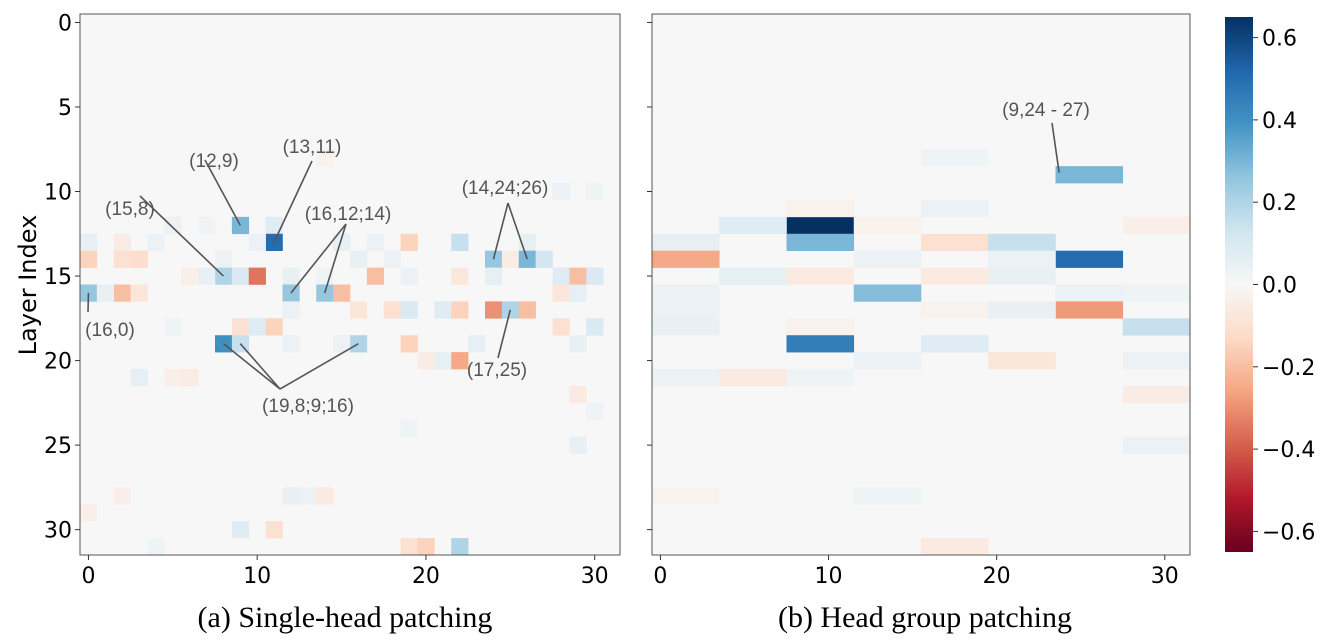 The height and width of the screenshot is (642, 1328). I want to click on x-axis-b-ticks: 0 10 20 30, so click(916, 572).